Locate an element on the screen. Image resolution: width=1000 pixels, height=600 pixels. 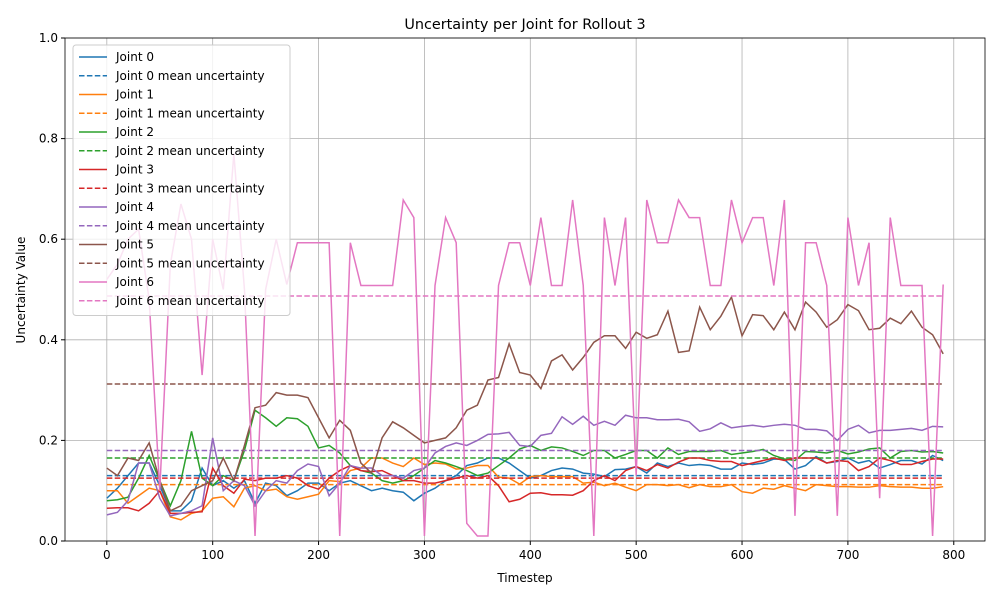
x-tick-label: 500 is located at coordinates (636, 555).